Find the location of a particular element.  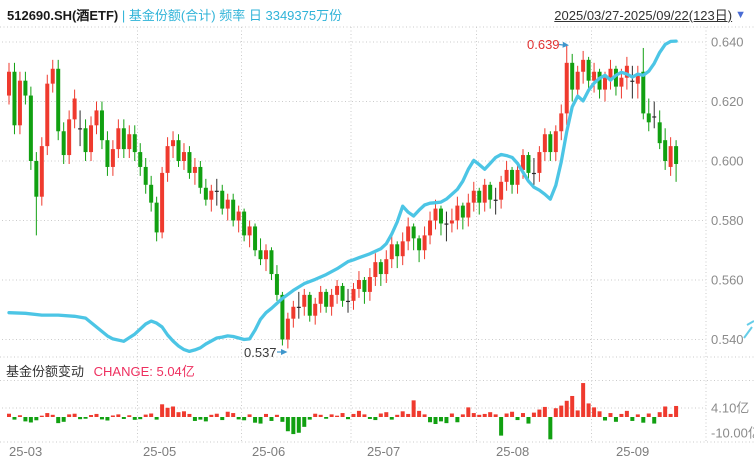

bottom-y-axis-tick: -10.00亿 is located at coordinates (732, 433).